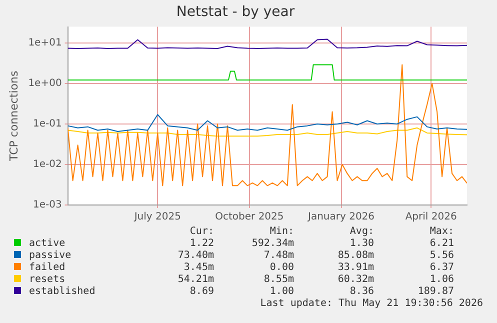  Describe the element at coordinates (281, 232) in the screenshot. I see `text: Min:` at that location.